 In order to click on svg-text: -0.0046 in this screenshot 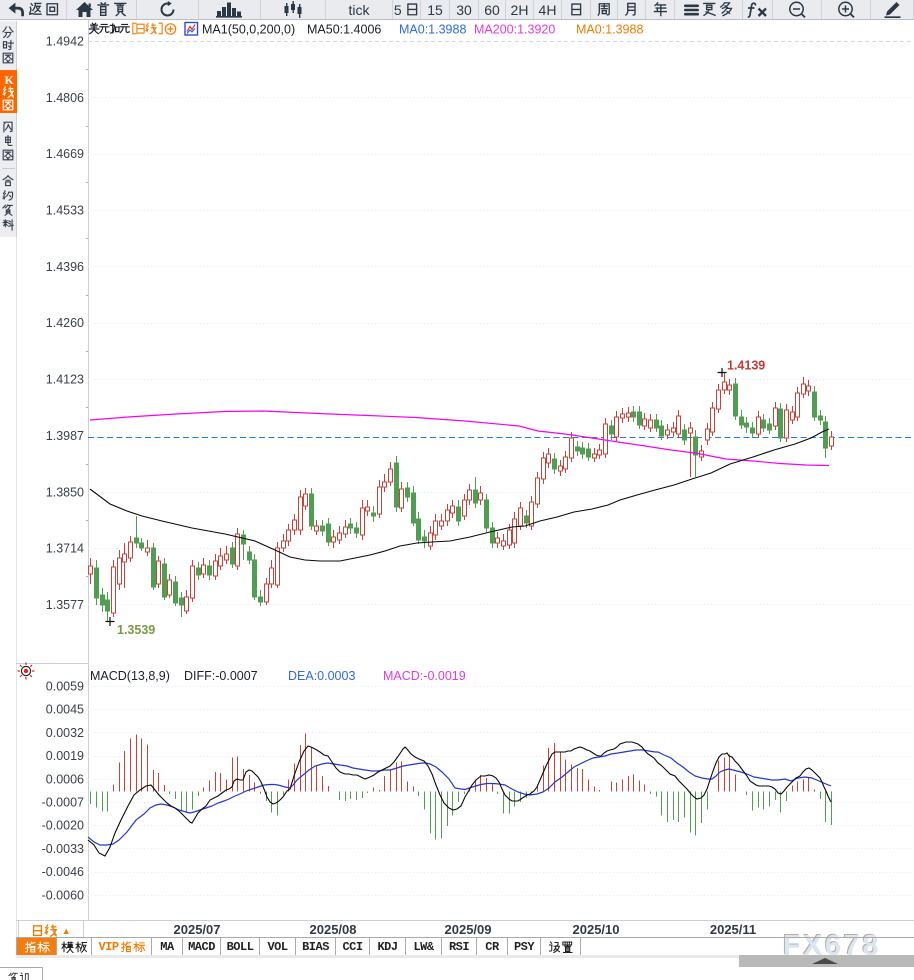, I will do `click(63, 872)`.